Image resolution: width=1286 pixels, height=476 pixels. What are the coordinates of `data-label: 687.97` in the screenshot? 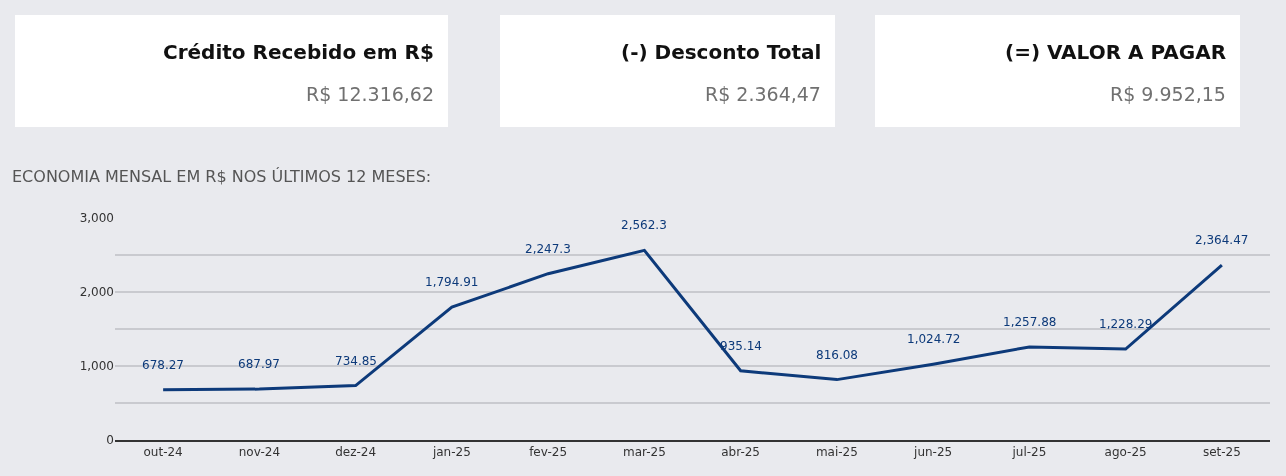 It's located at (259, 364).